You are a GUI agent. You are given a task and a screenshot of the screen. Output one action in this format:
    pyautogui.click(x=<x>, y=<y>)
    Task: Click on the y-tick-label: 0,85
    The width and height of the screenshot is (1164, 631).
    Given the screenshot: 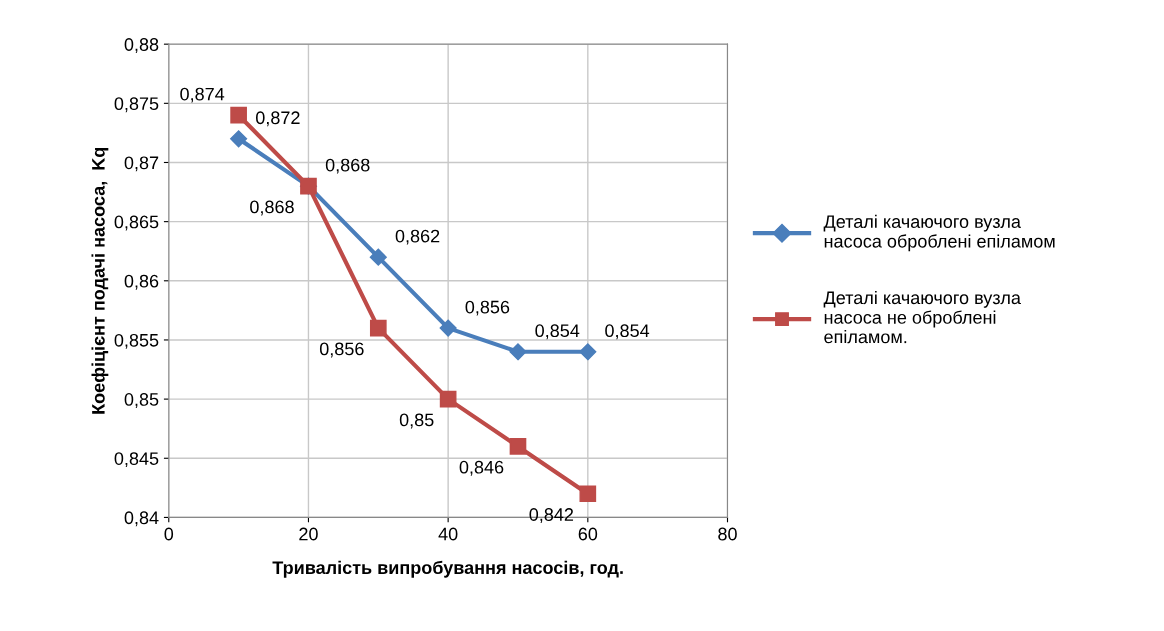 What is the action you would take?
    pyautogui.click(x=141, y=400)
    